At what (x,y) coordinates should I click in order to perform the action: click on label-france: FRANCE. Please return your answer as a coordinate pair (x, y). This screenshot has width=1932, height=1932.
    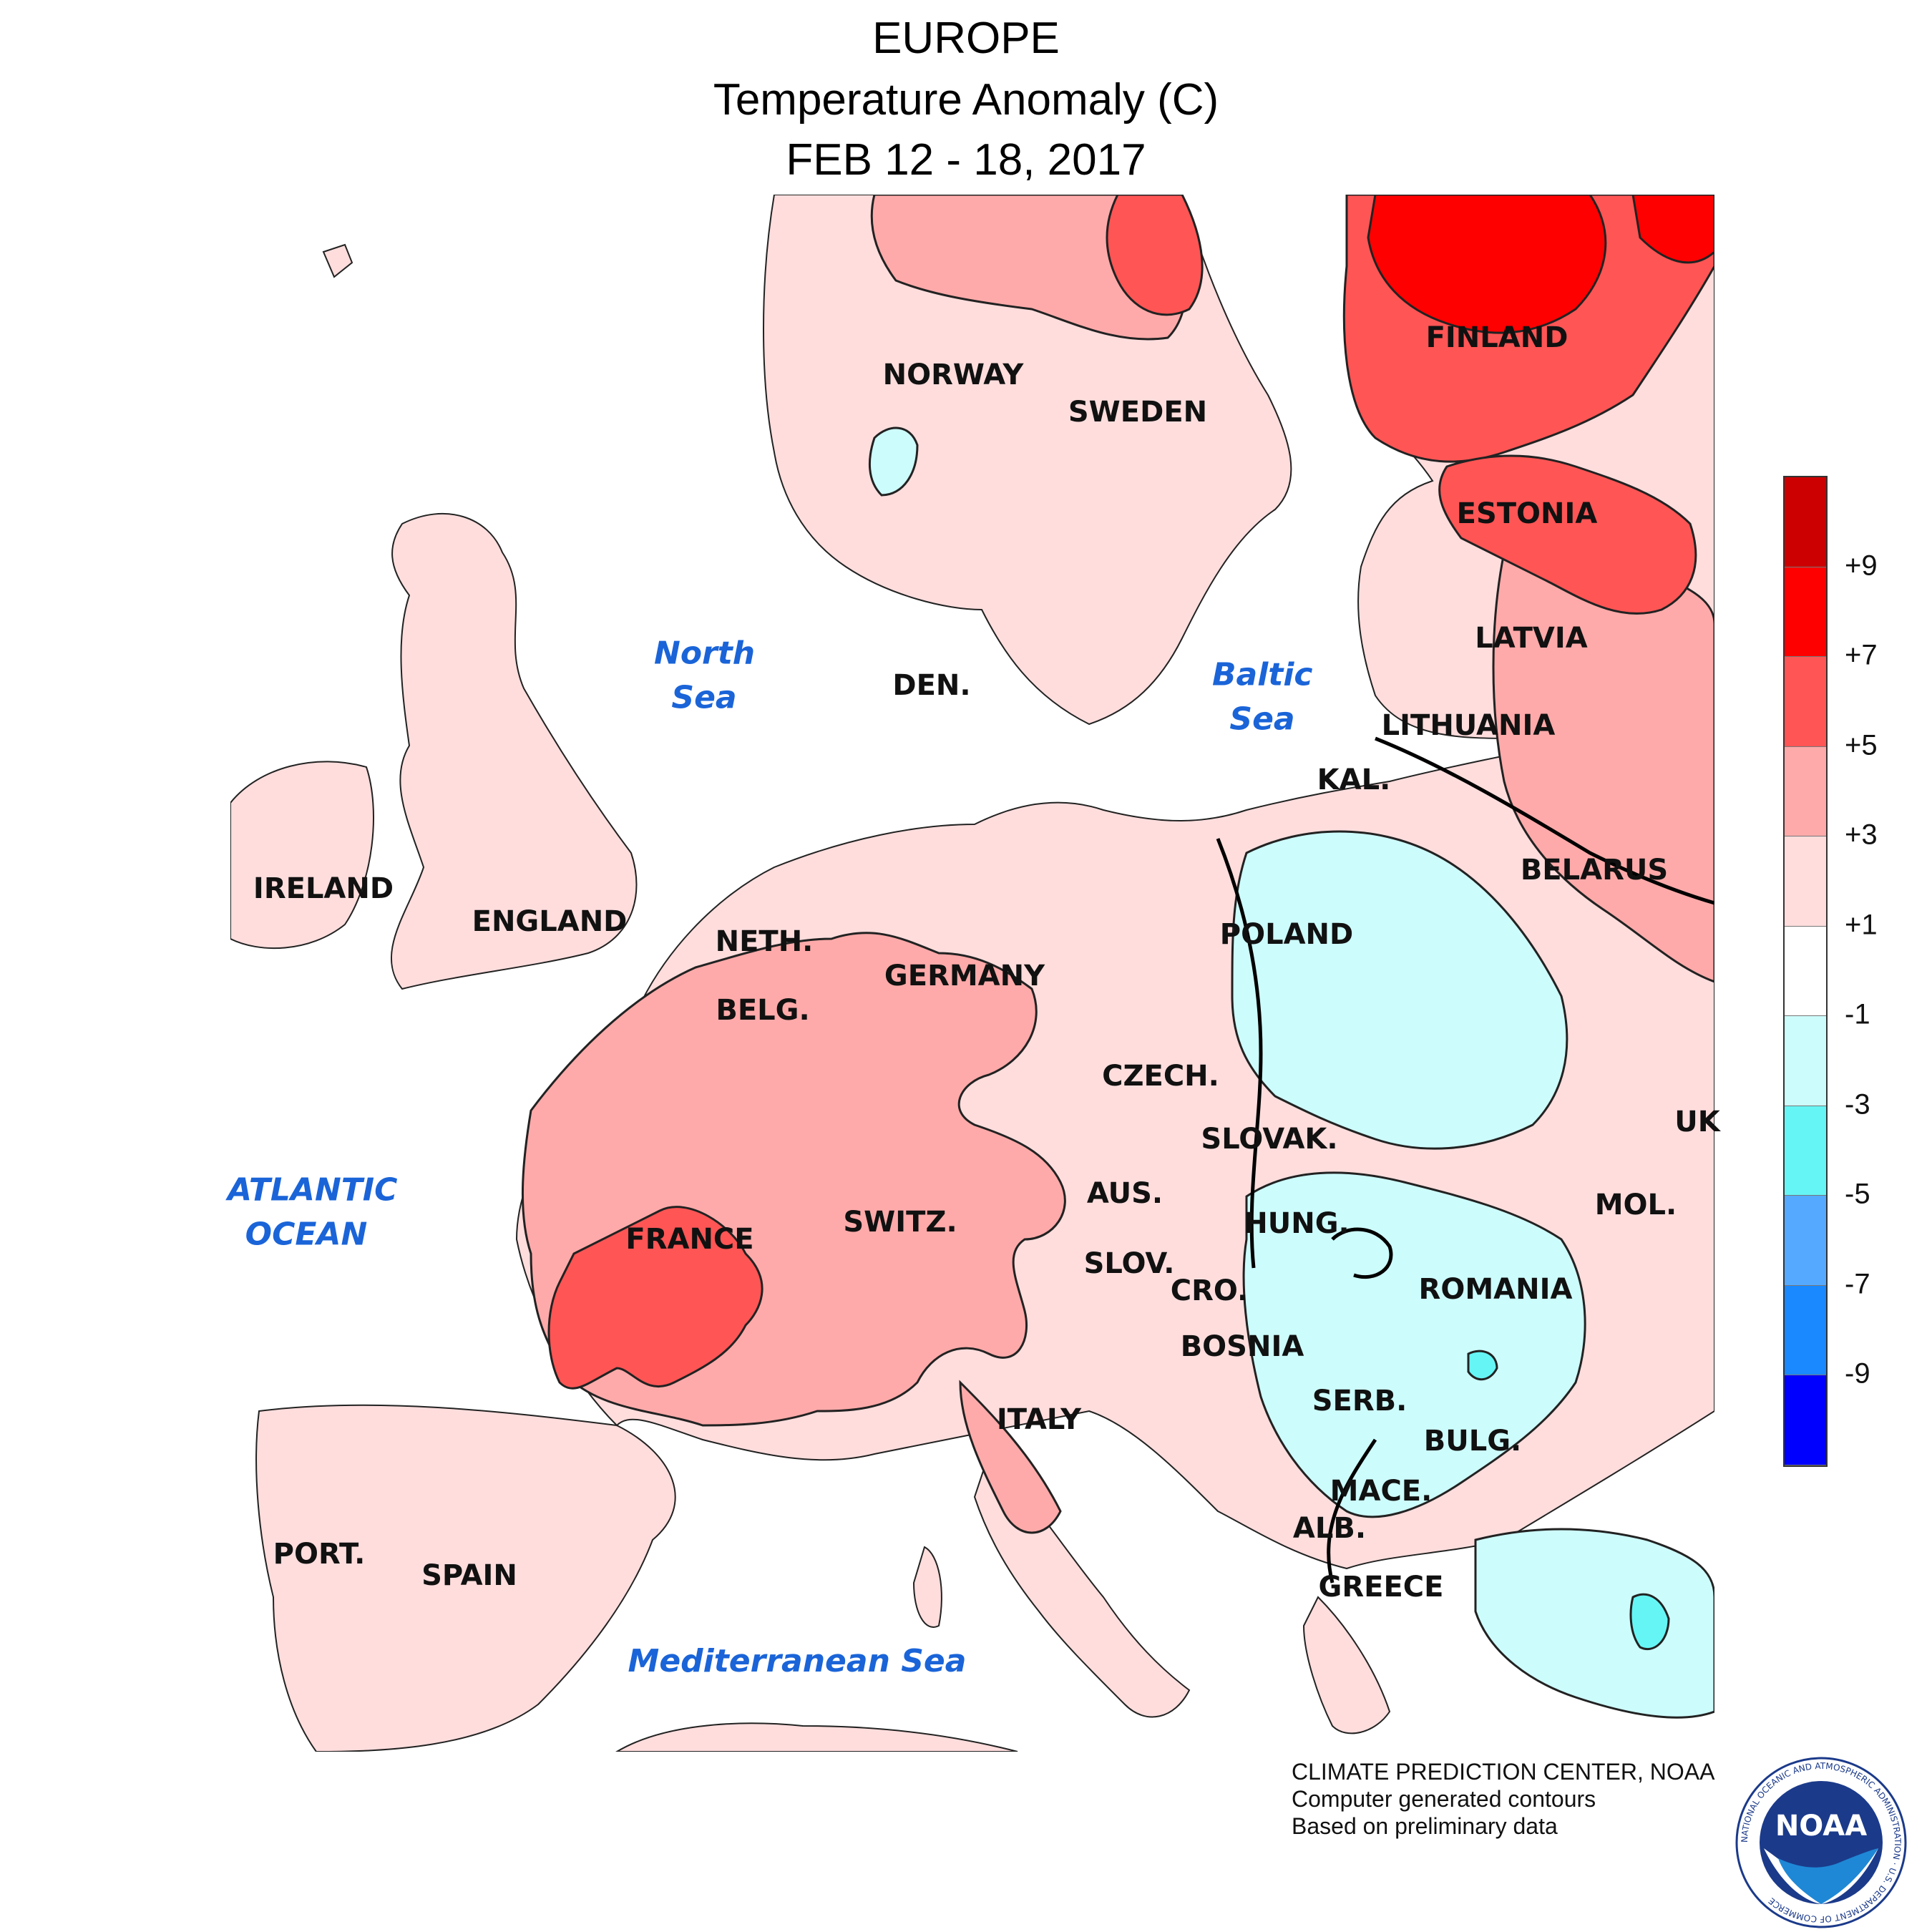
    Looking at the image, I should click on (689, 1239).